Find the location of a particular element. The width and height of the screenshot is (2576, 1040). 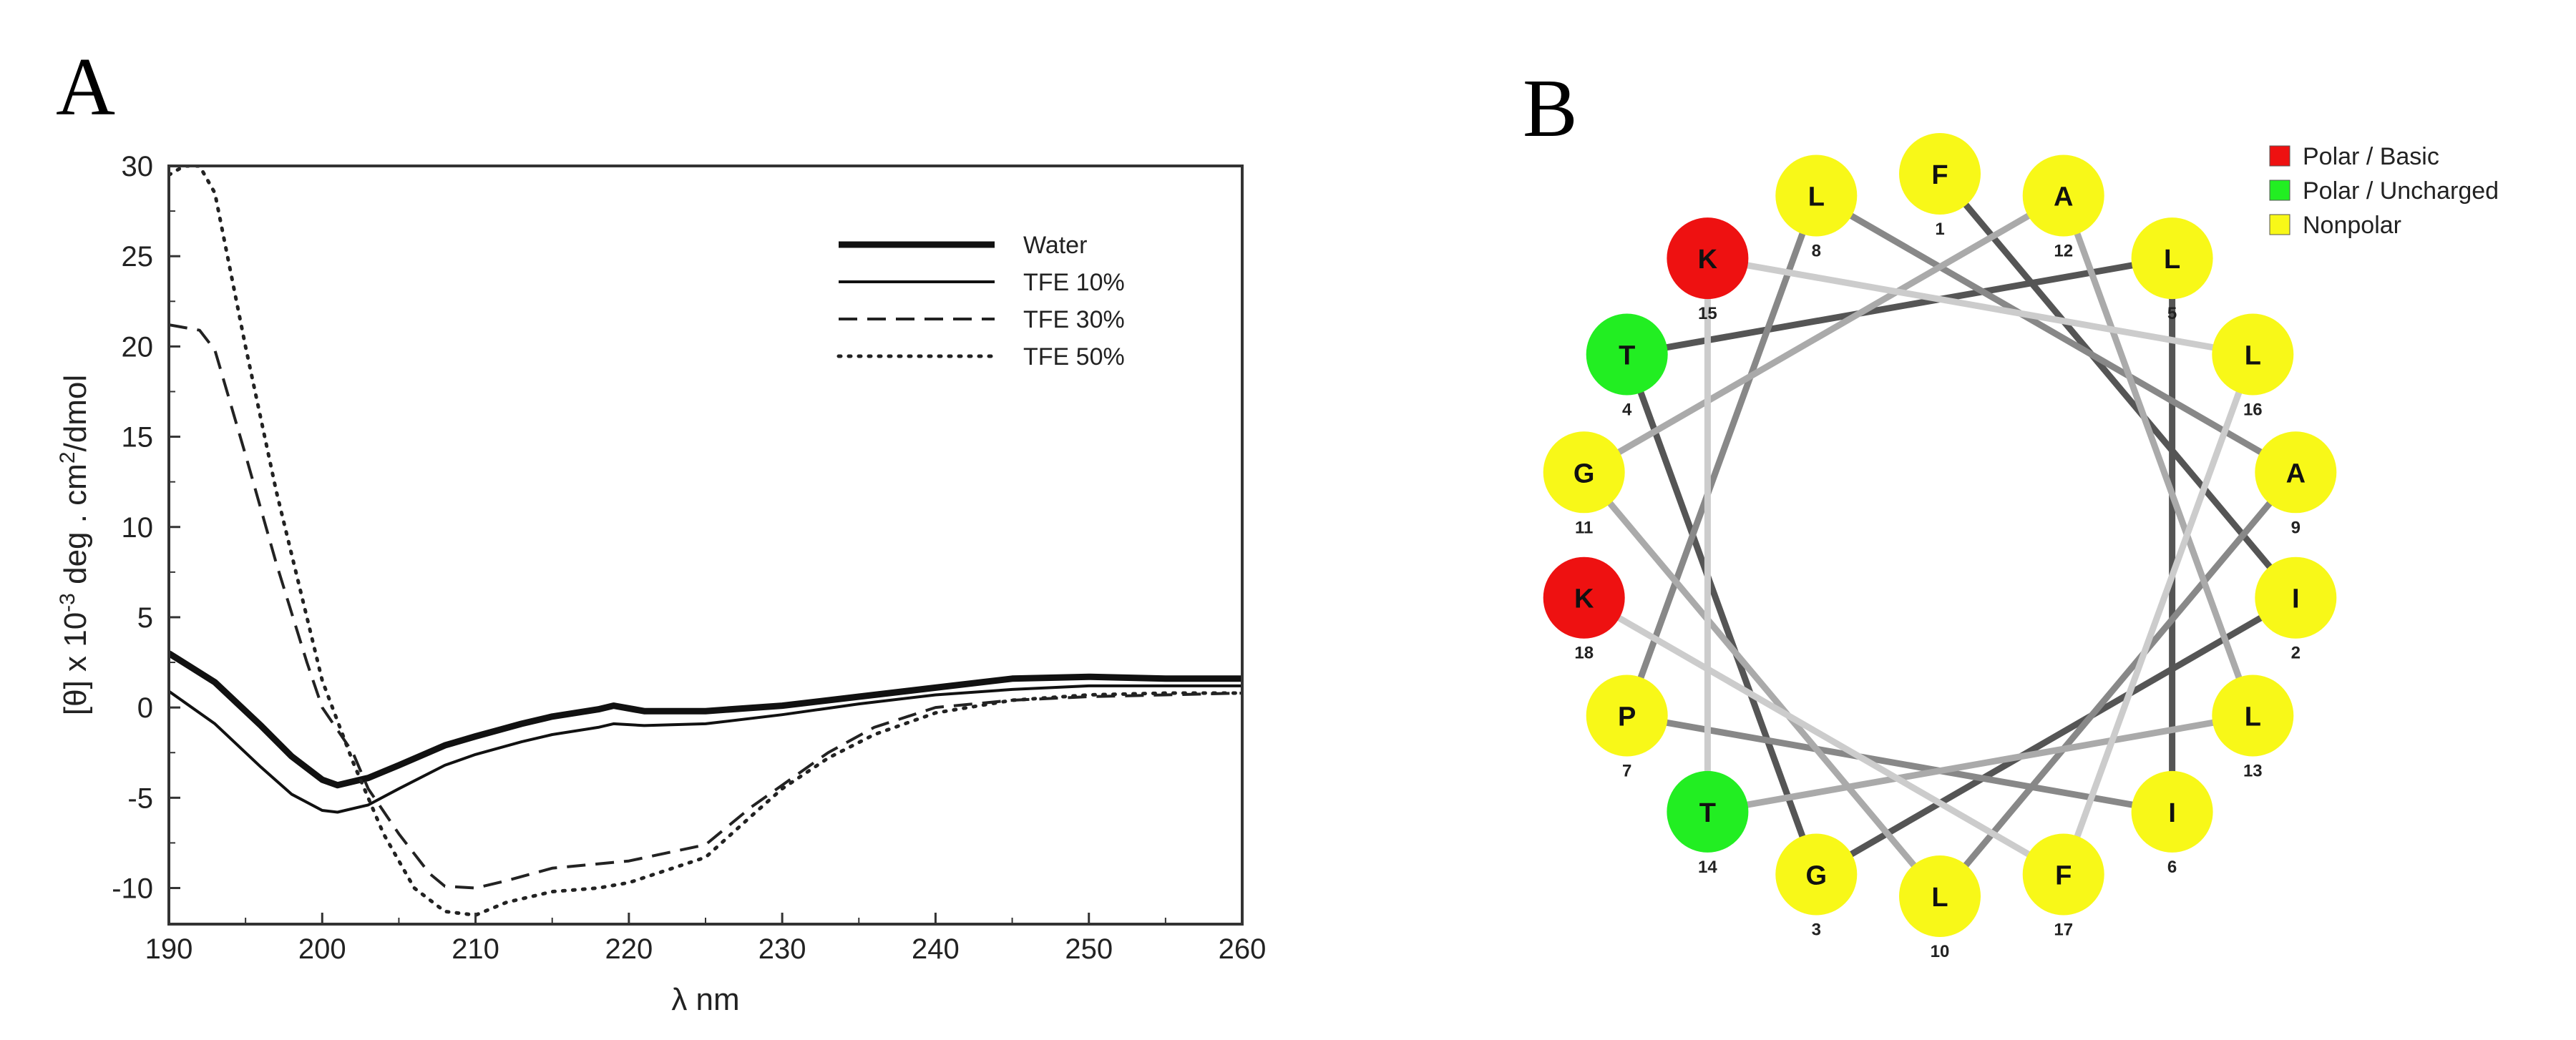

residue-number: 10 is located at coordinates (1940, 951).